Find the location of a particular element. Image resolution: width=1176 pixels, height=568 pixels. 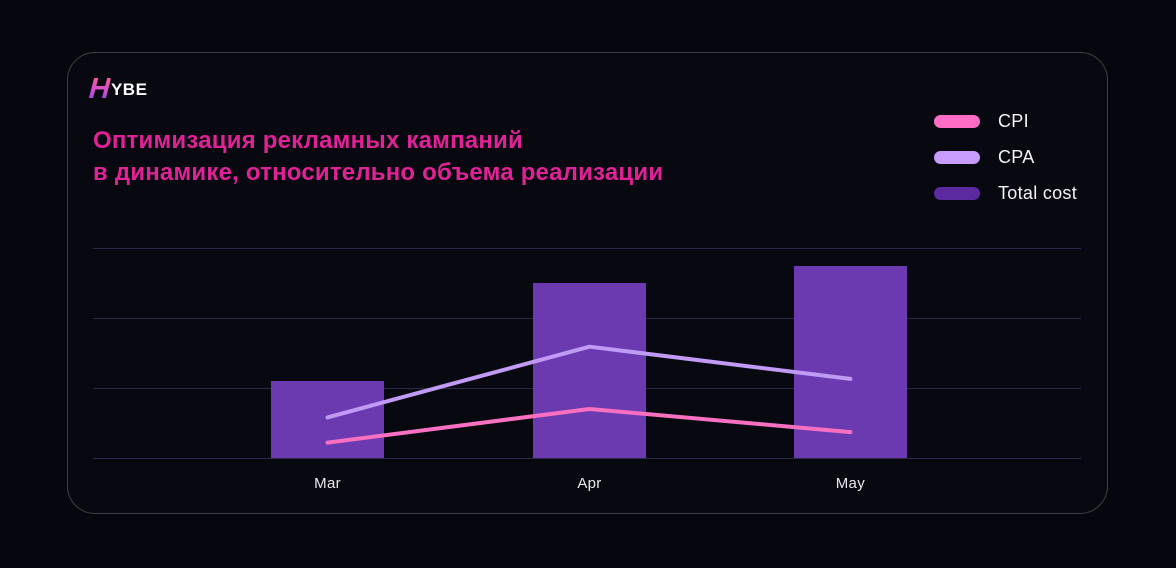

legend-label: CPI is located at coordinates (1013, 120).